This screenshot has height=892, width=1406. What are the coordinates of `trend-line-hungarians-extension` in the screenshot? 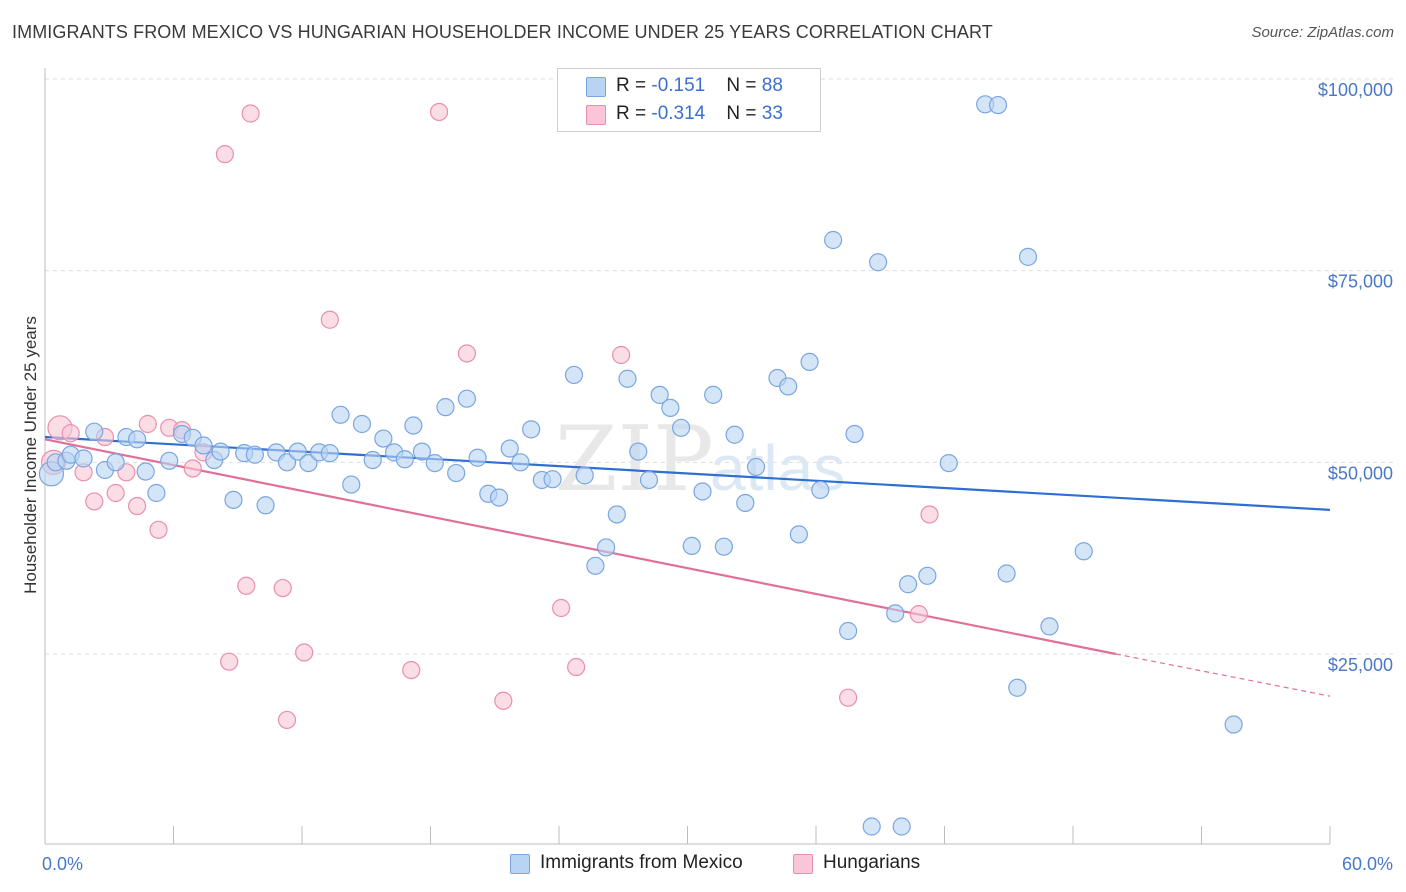 It's located at (1223, 675).